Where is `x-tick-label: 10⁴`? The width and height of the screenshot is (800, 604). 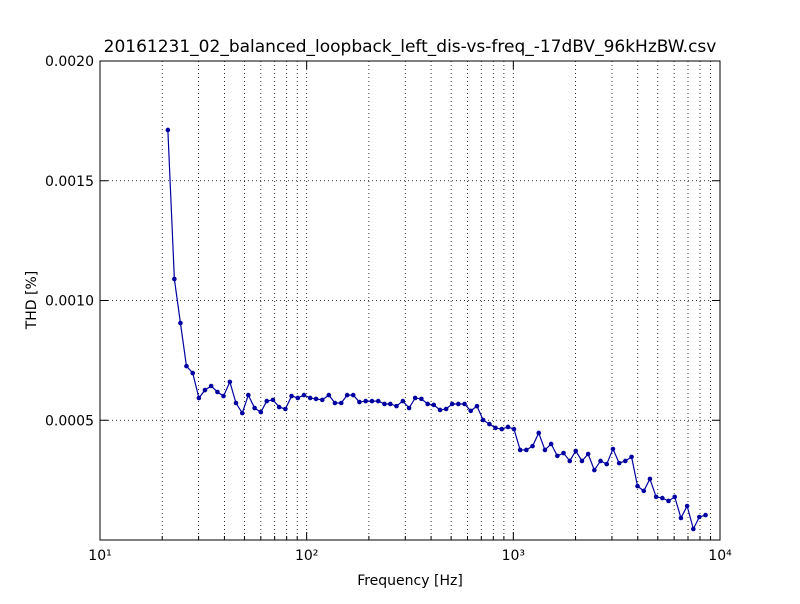 x-tick-label: 10⁴ is located at coordinates (720, 556).